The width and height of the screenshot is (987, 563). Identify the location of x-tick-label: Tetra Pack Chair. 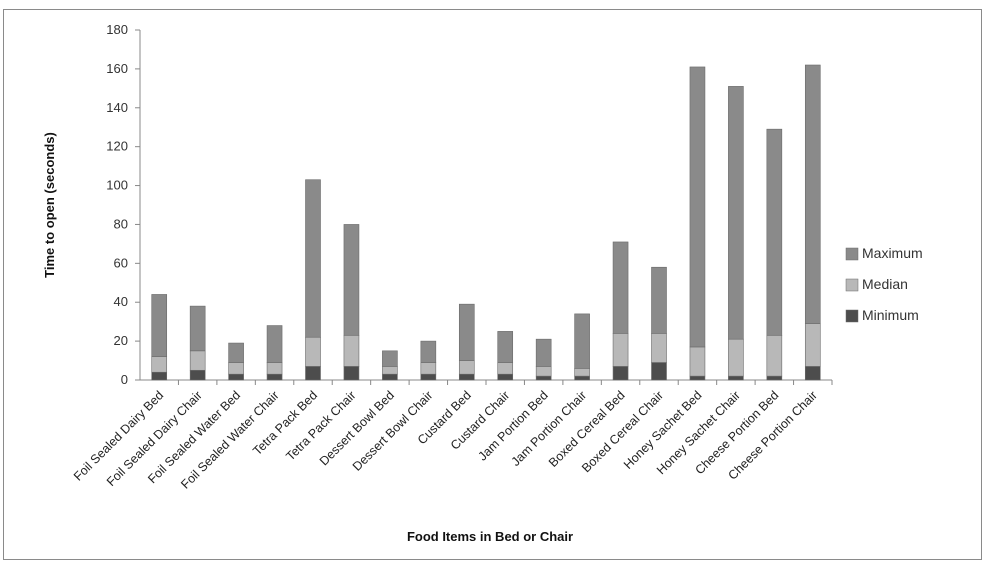
(320, 425).